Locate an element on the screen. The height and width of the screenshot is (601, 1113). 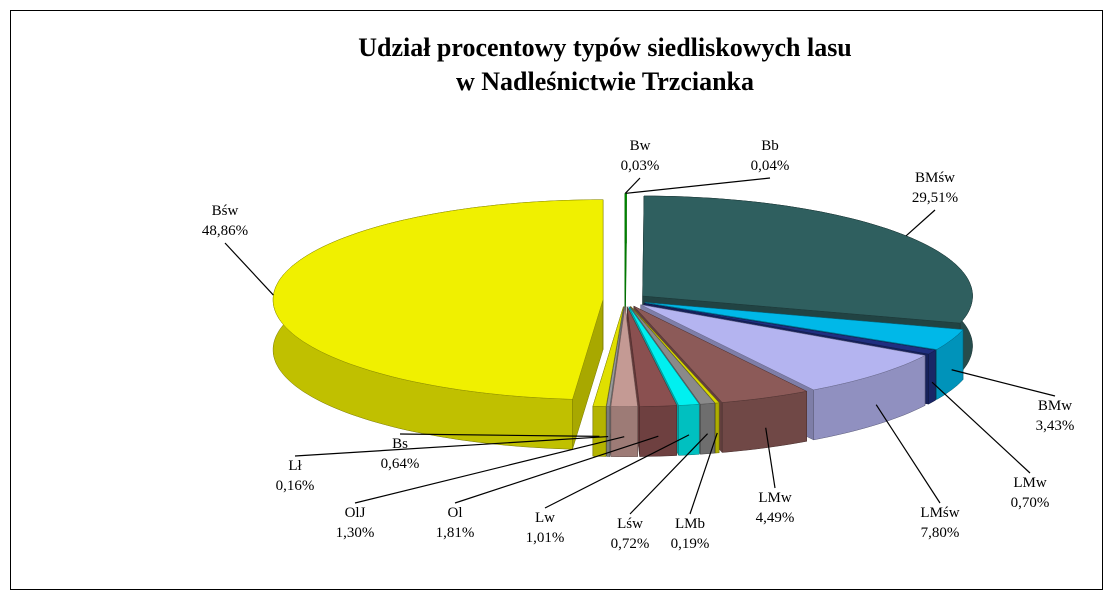
chart-subtitle: w Nadleśnictwie Trzcianka is located at coordinates (605, 81).